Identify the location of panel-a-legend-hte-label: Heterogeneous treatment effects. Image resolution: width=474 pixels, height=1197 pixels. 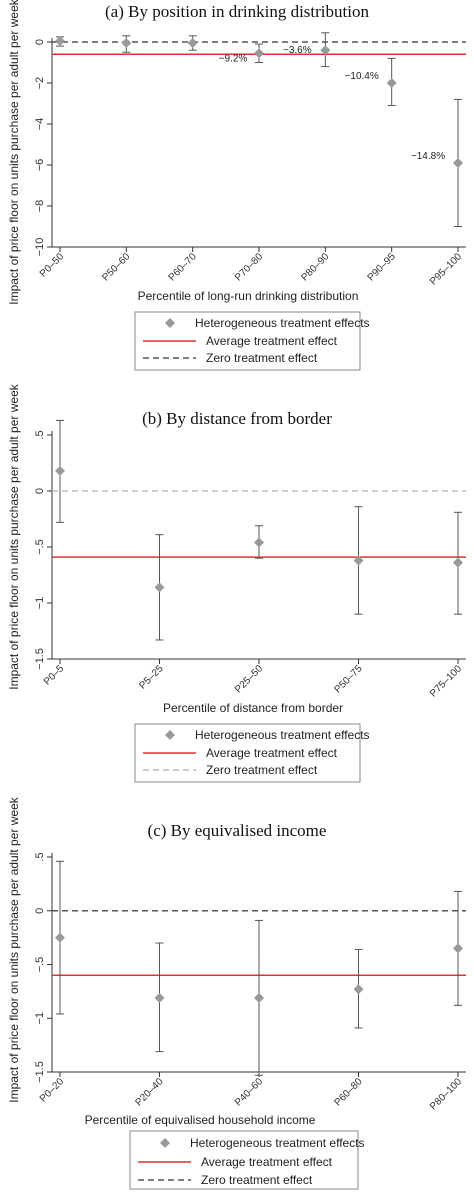
(282, 323).